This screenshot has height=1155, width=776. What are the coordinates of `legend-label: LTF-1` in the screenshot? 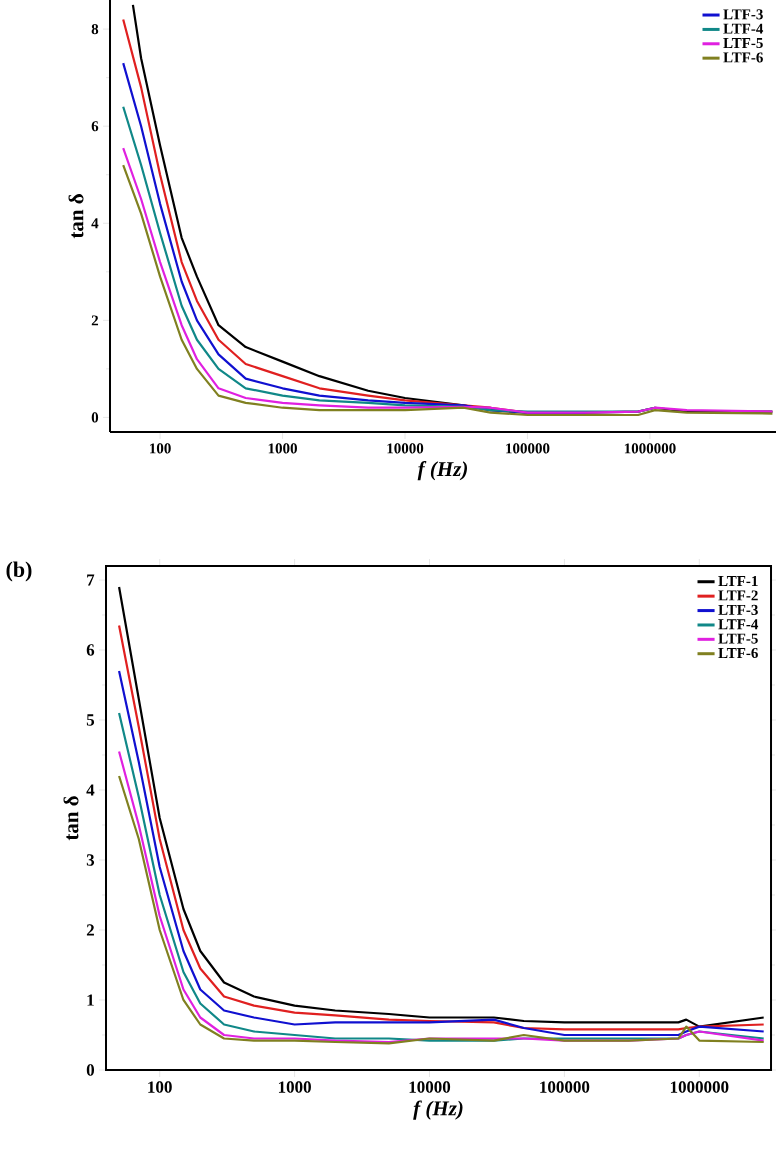 It's located at (738, 581).